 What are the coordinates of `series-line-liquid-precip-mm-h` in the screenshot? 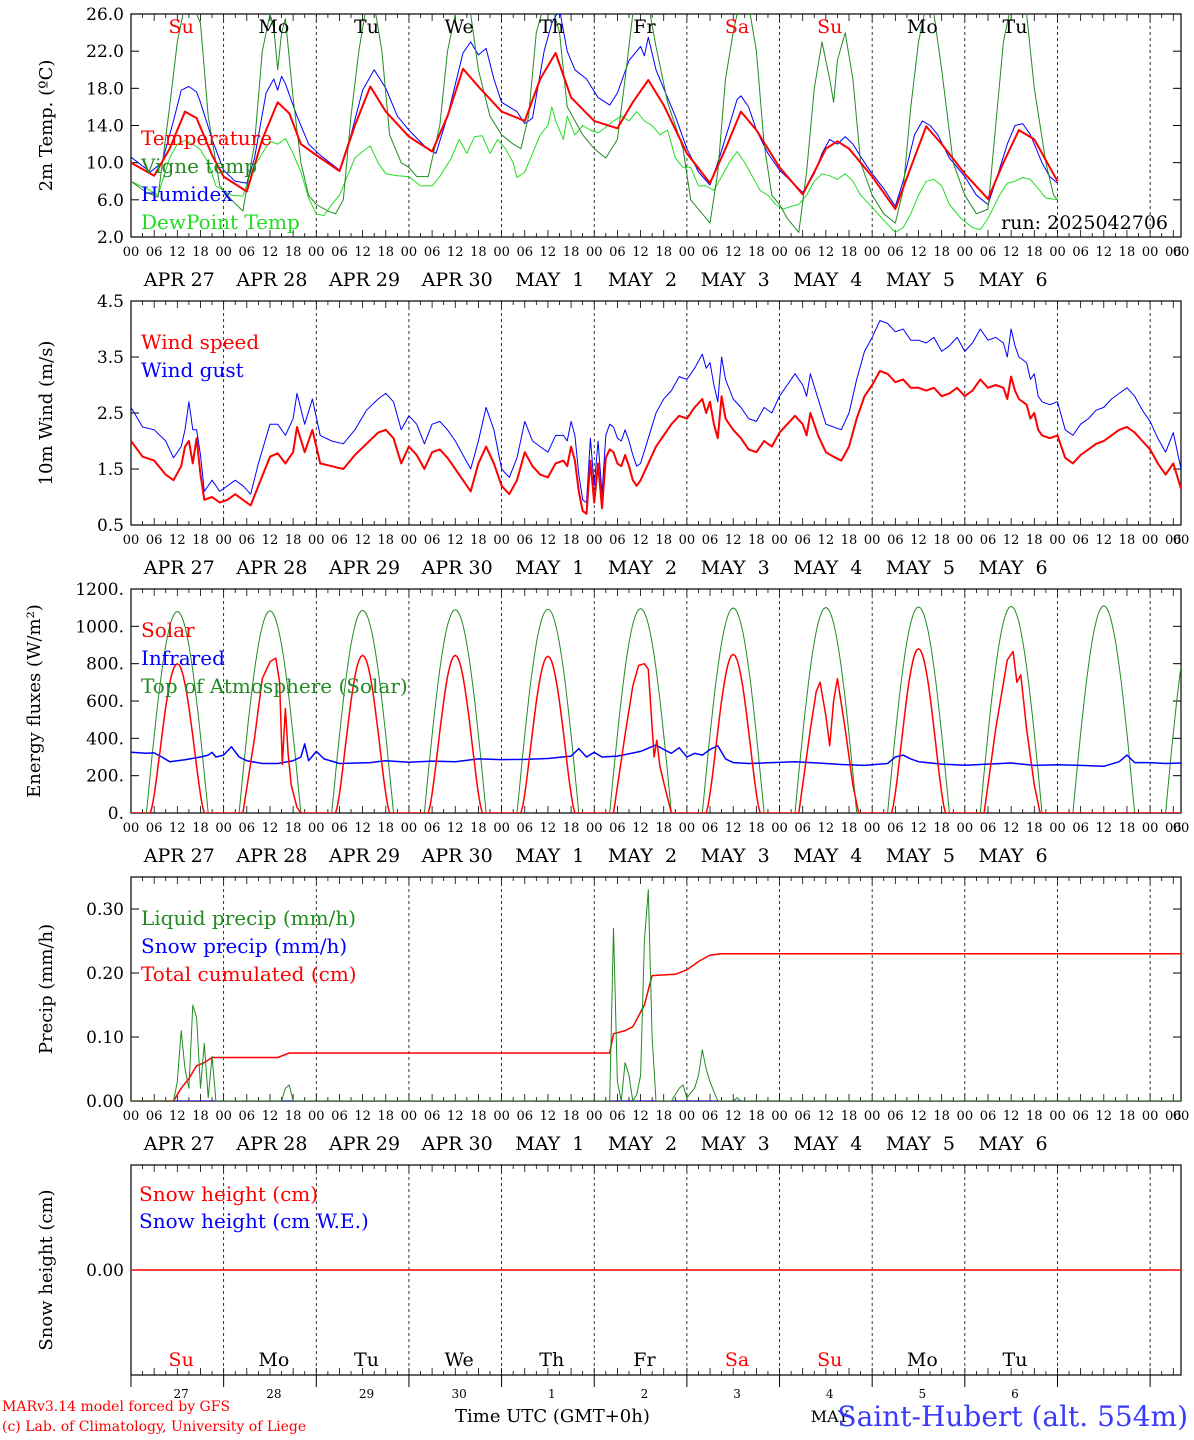 It's located at (656, 995).